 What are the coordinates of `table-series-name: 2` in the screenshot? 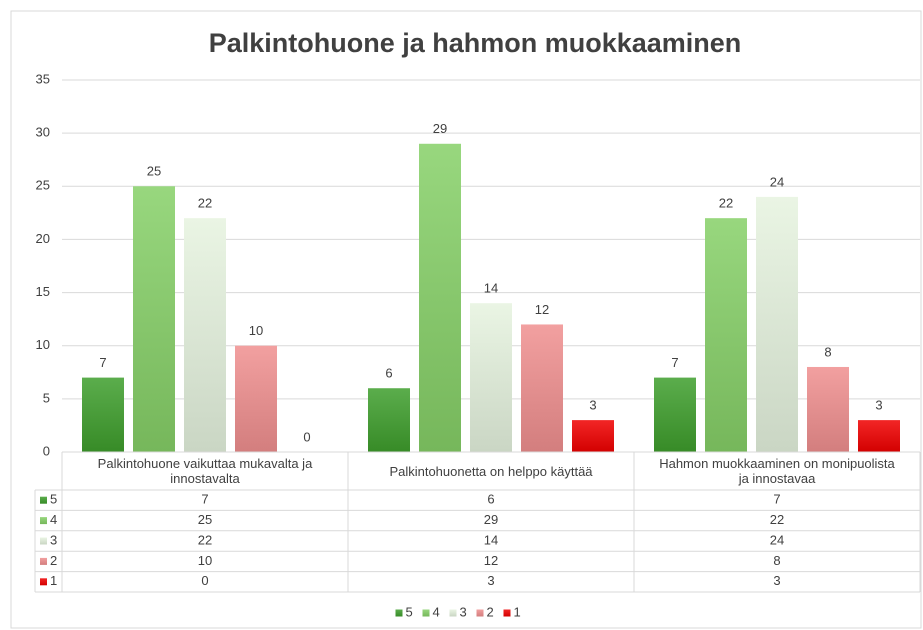 It's located at (53, 560).